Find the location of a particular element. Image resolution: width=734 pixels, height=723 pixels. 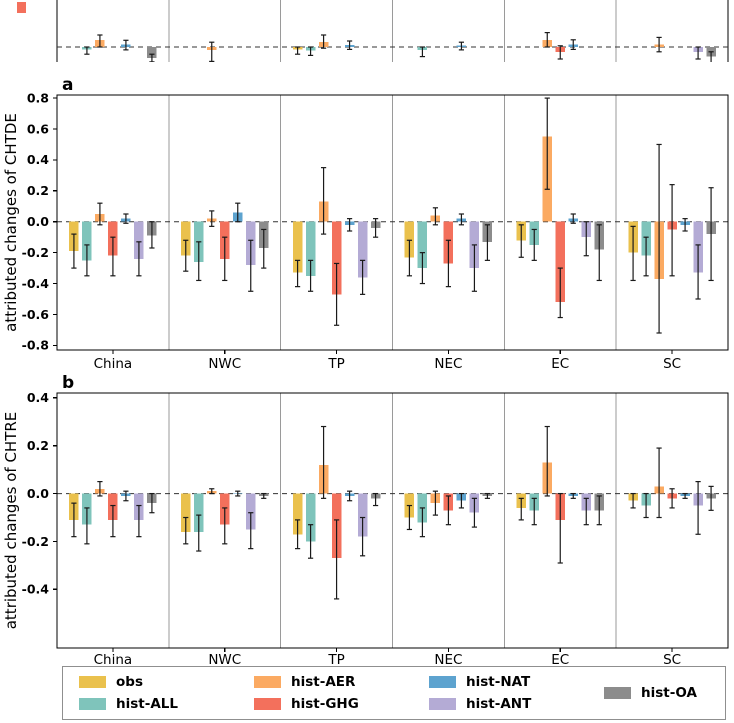

bar-fragment-hist-OA is located at coordinates (152, 52).